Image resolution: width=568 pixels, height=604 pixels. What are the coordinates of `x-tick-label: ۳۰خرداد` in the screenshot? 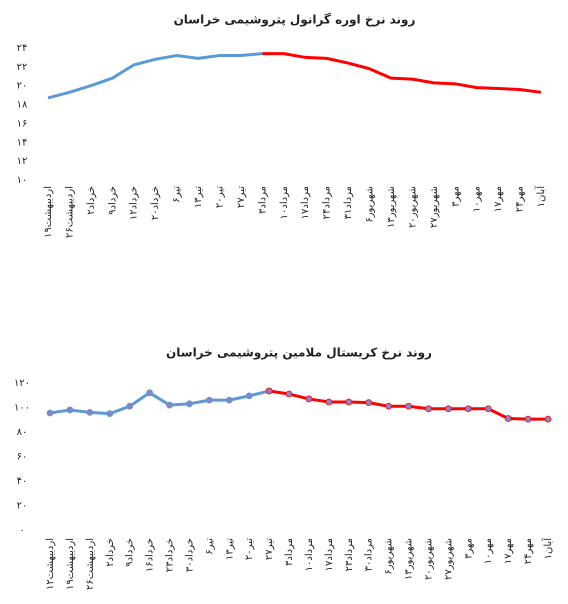 It's located at (189, 555).